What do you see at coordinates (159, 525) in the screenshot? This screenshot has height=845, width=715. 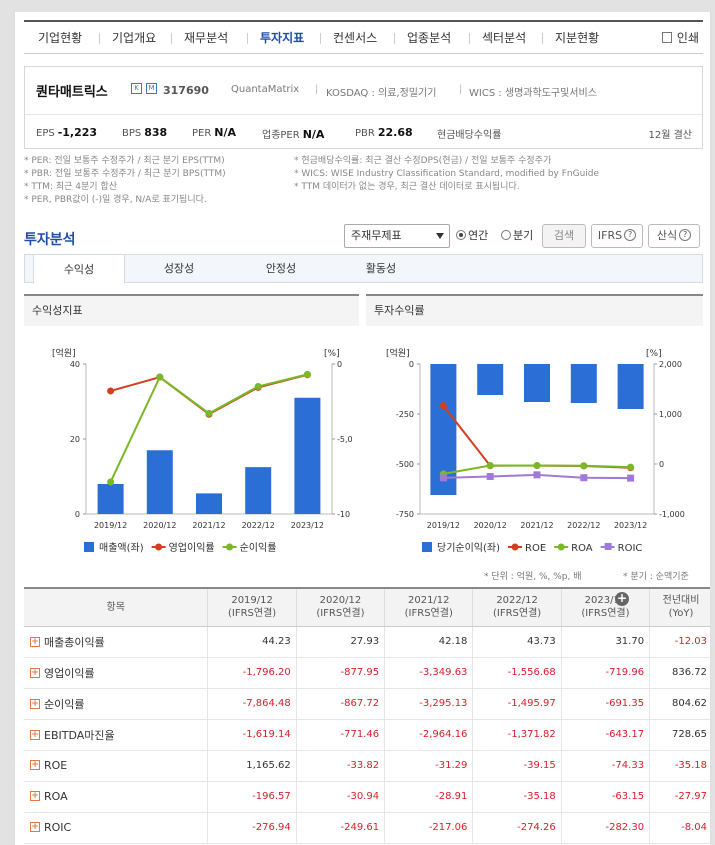 I see `x-tick-label: 2020/12` at bounding box center [159, 525].